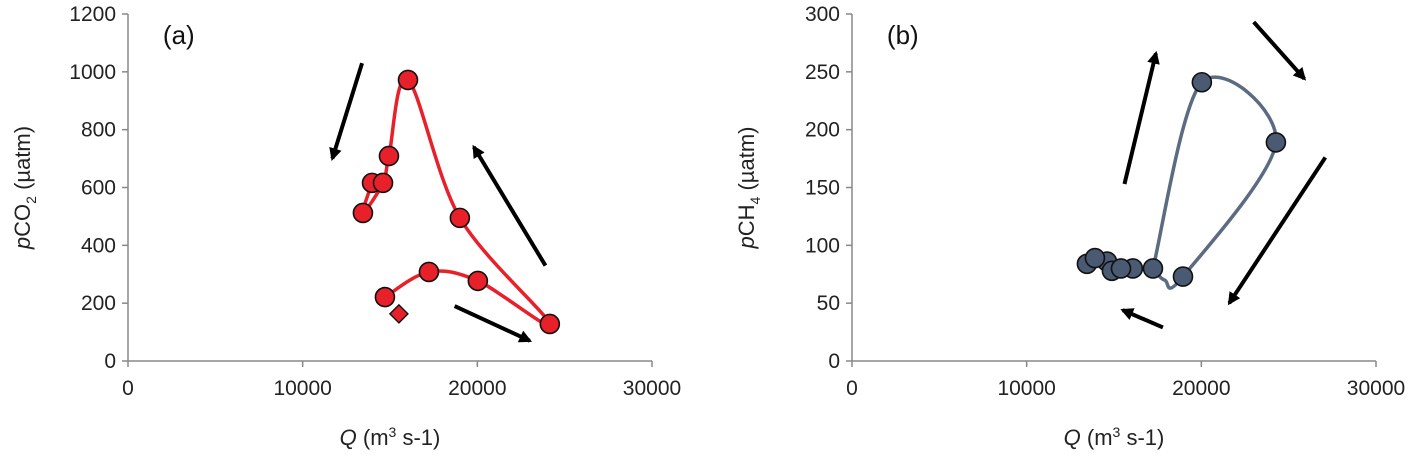 Image resolution: width=1418 pixels, height=473 pixels. Describe the element at coordinates (98, 130) in the screenshot. I see `y-tick-label: 800` at that location.